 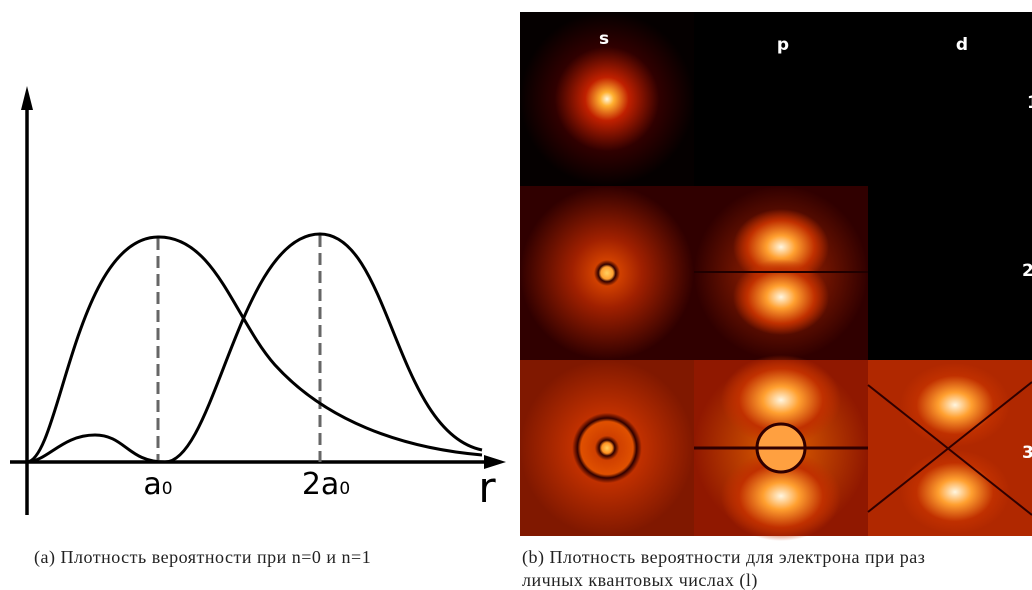 What do you see at coordinates (781, 448) in the screenshot?
I see `orbital-3p` at bounding box center [781, 448].